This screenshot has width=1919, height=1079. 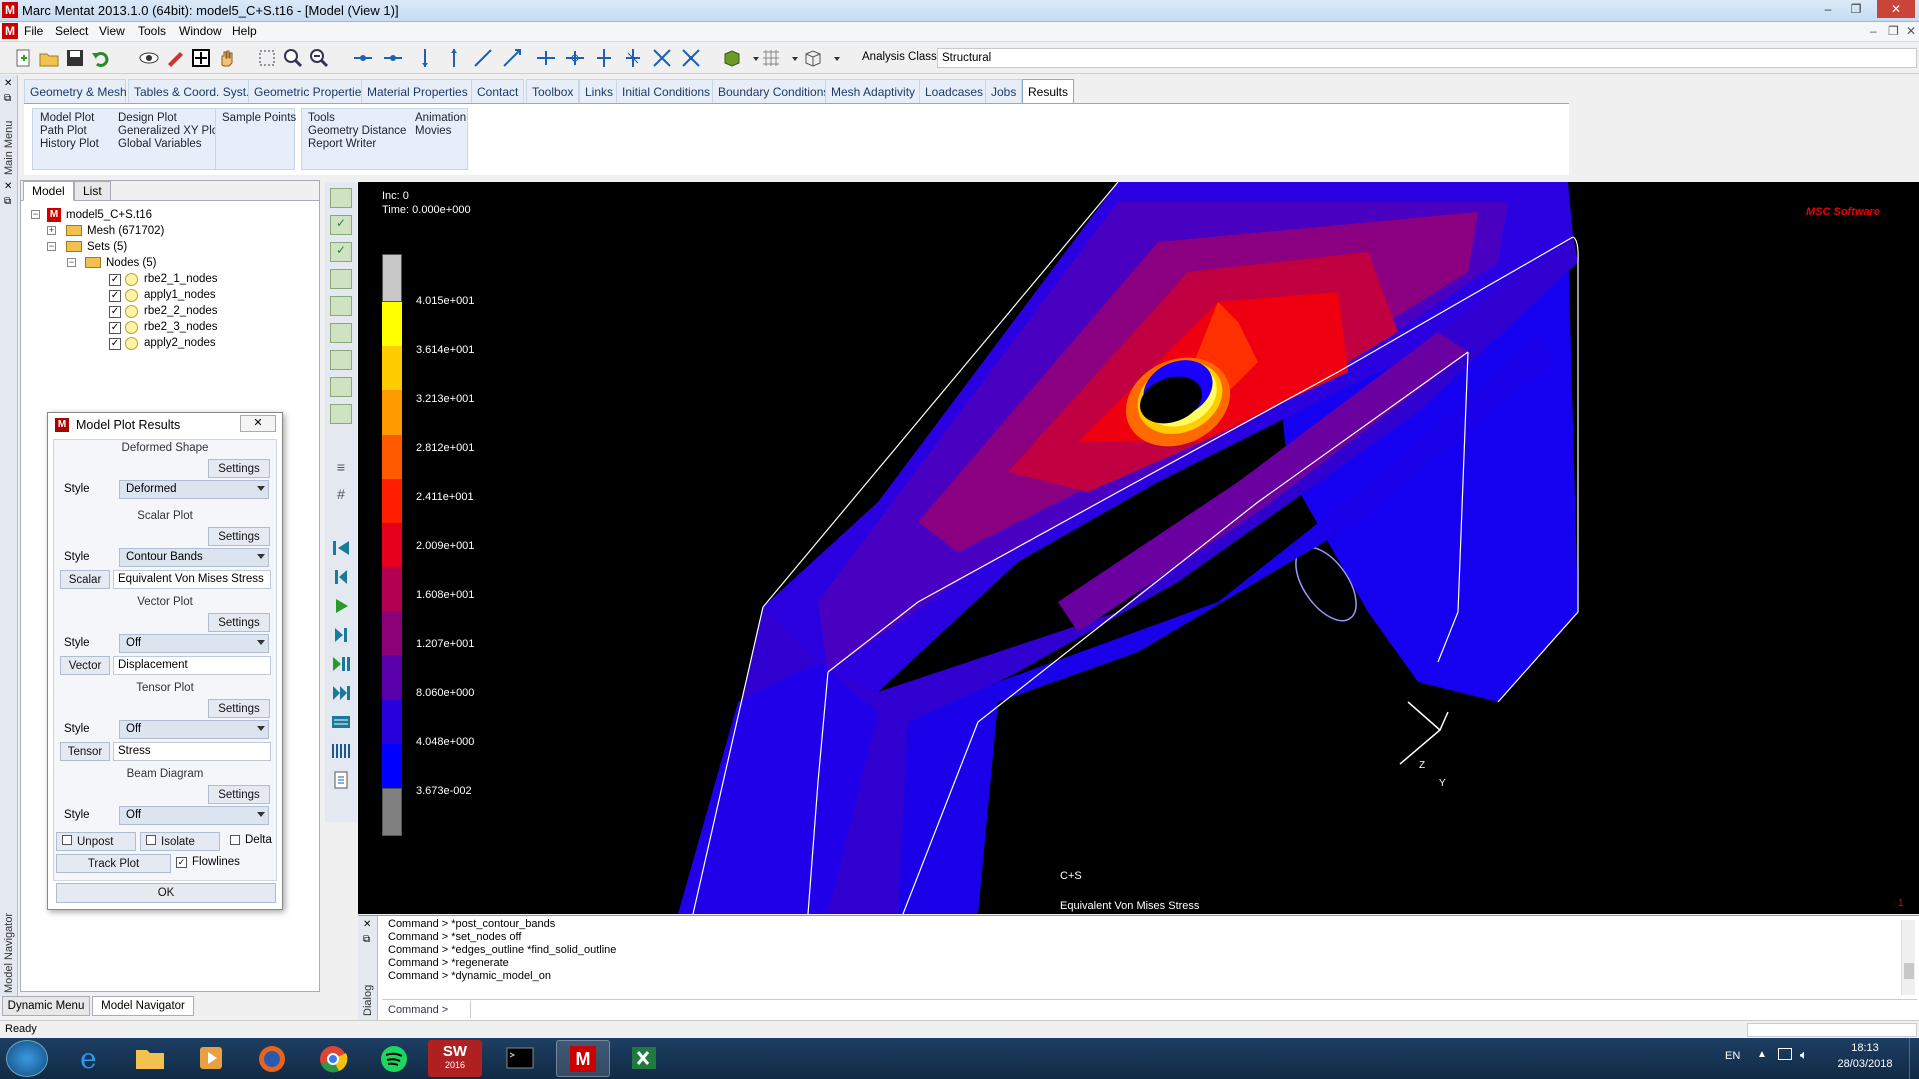 What do you see at coordinates (96, 841) in the screenshot?
I see `unpost-toggle: Unpost` at bounding box center [96, 841].